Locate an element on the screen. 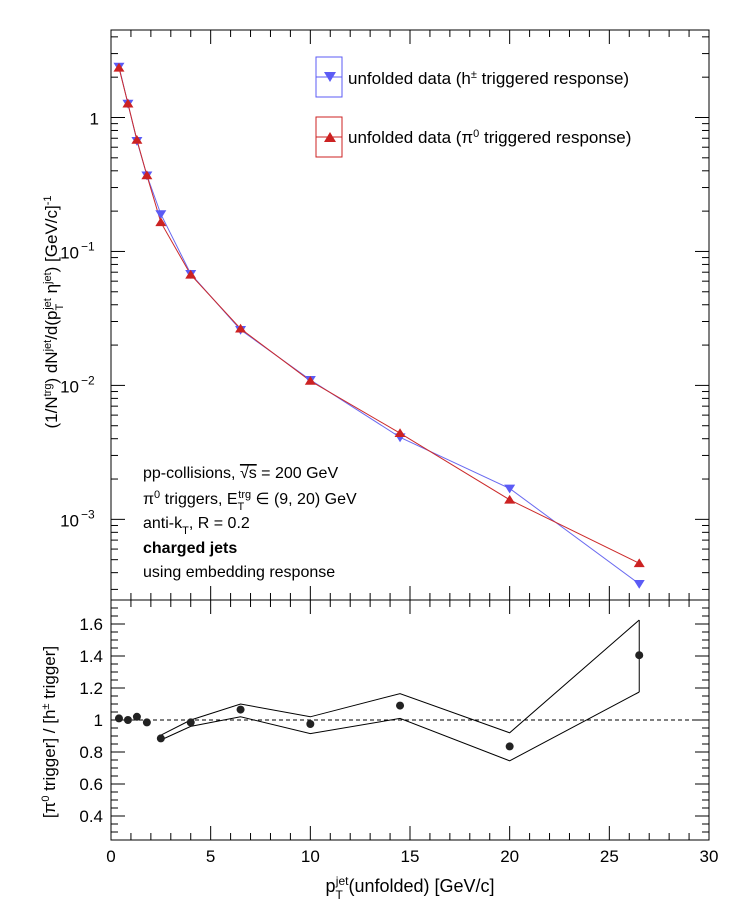 The width and height of the screenshot is (748, 924). bottom-y-tick-label: 1.2 is located at coordinates (91, 688).